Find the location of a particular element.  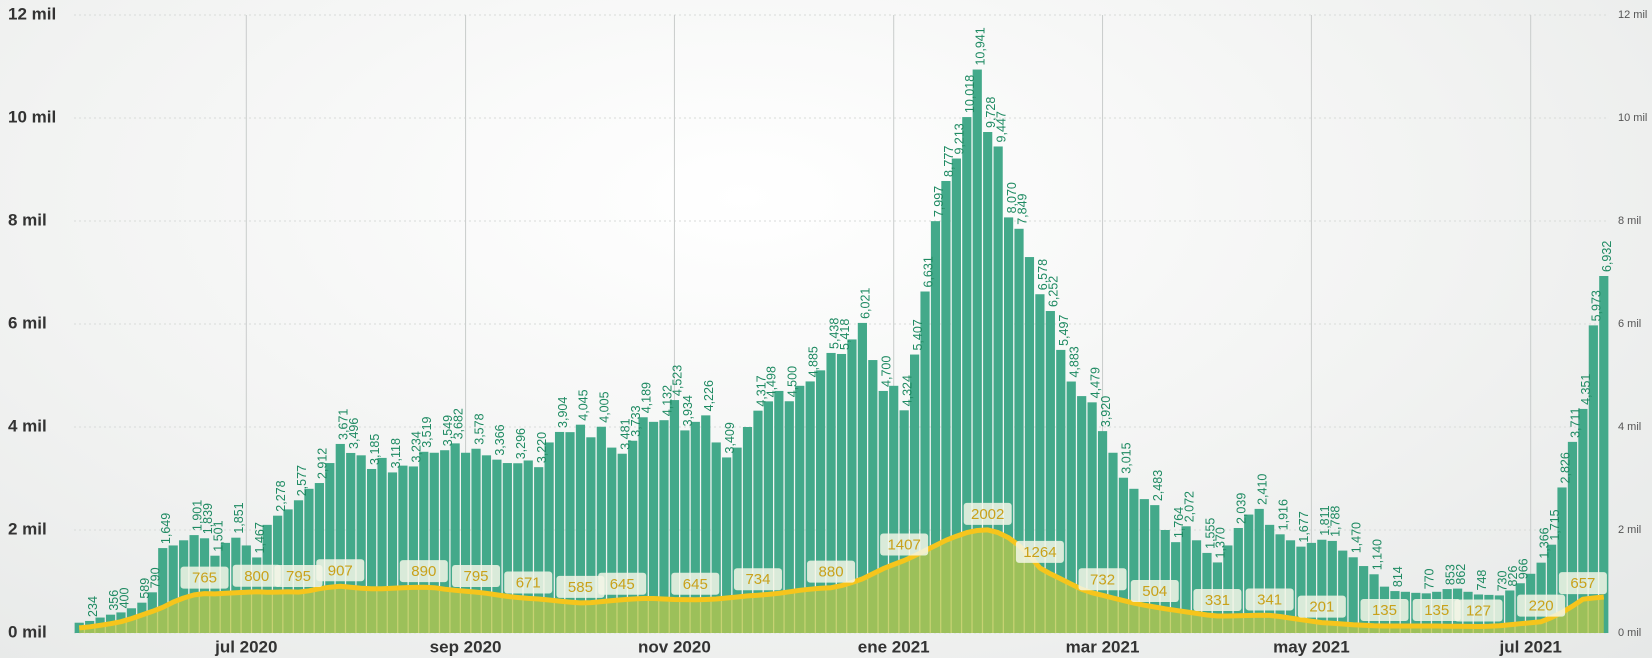

bar-value-label: 1,901 is located at coordinates (197, 515).